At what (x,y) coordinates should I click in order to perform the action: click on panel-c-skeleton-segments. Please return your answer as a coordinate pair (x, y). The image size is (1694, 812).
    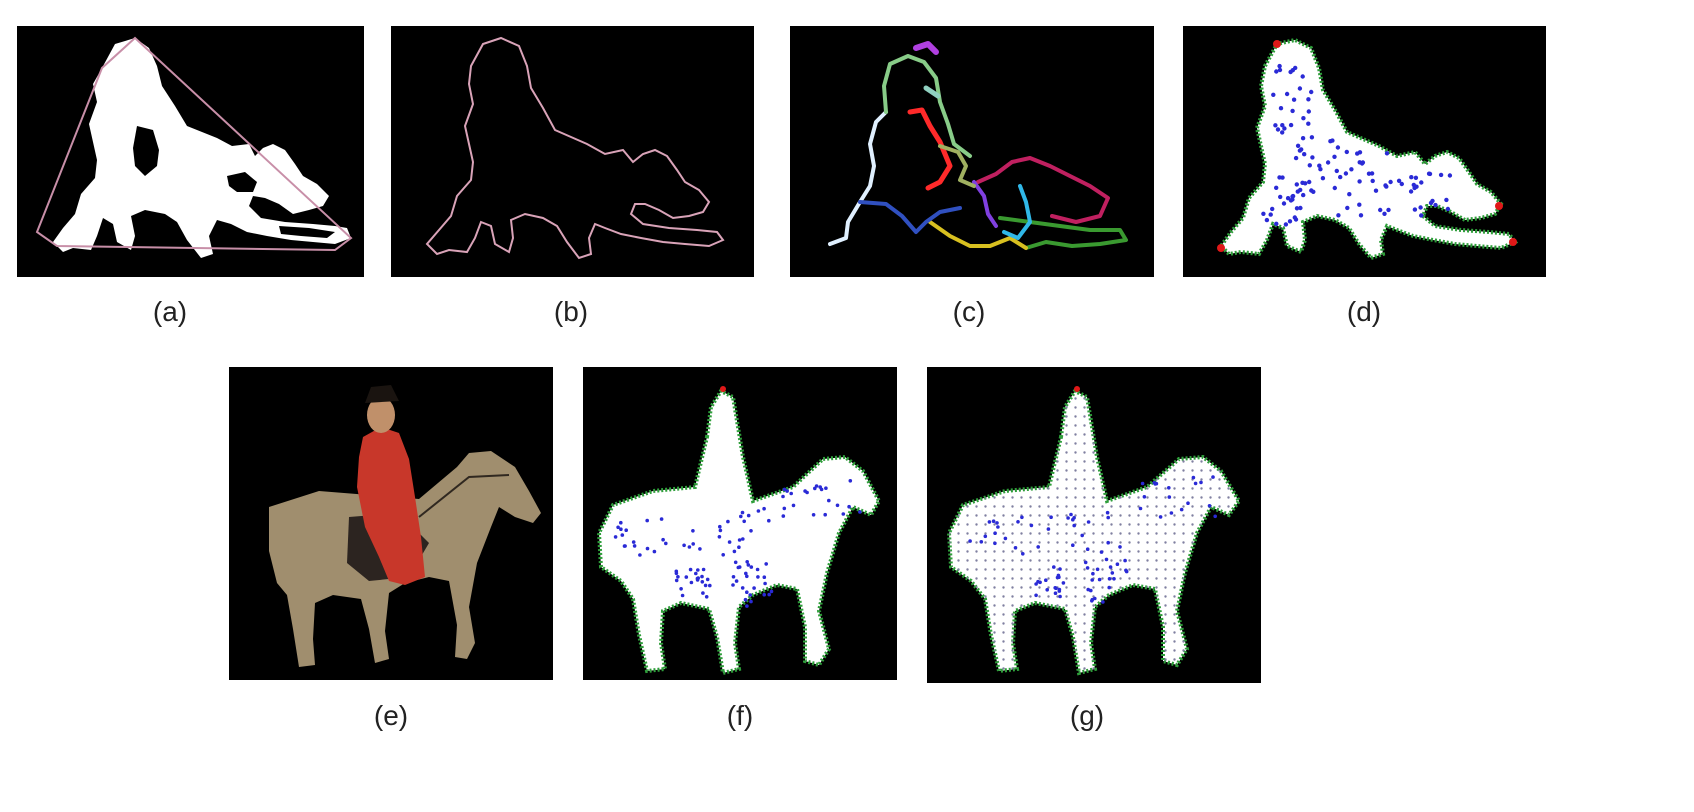
    Looking at the image, I should click on (972, 151).